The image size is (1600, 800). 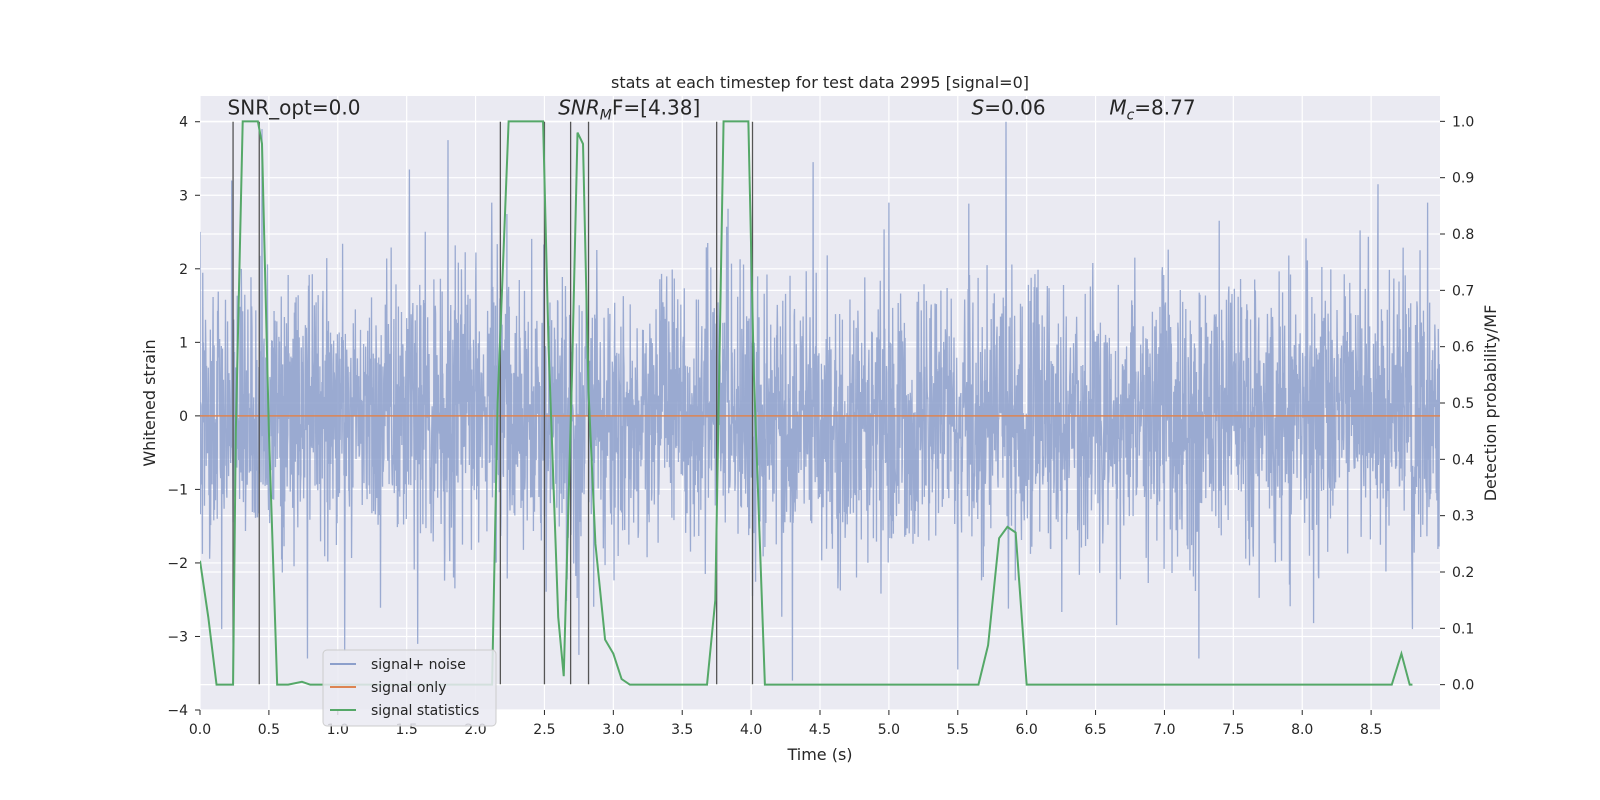 What do you see at coordinates (1463, 404) in the screenshot?
I see `y-right-tick-label: 0.5` at bounding box center [1463, 404].